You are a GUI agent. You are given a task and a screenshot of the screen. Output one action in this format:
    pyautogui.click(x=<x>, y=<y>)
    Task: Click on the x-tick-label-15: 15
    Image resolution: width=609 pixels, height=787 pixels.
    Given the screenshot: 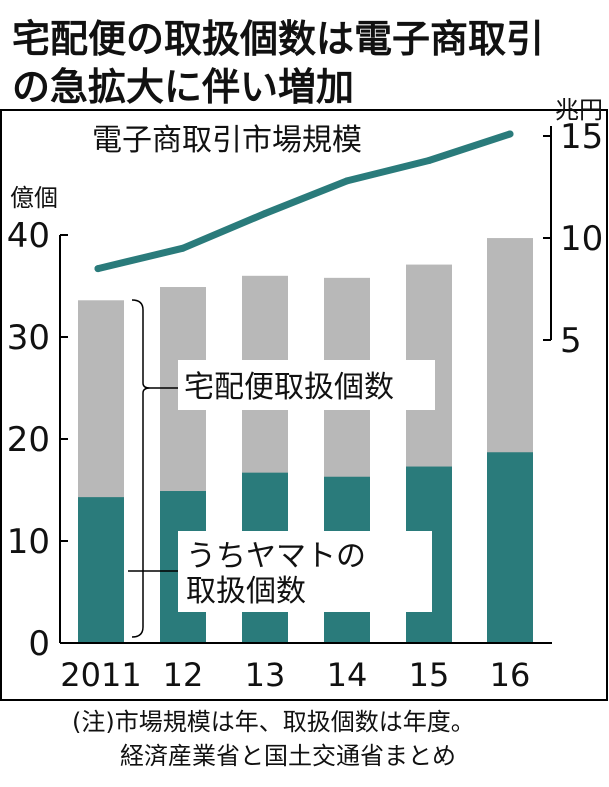 What is the action you would take?
    pyautogui.click(x=429, y=675)
    